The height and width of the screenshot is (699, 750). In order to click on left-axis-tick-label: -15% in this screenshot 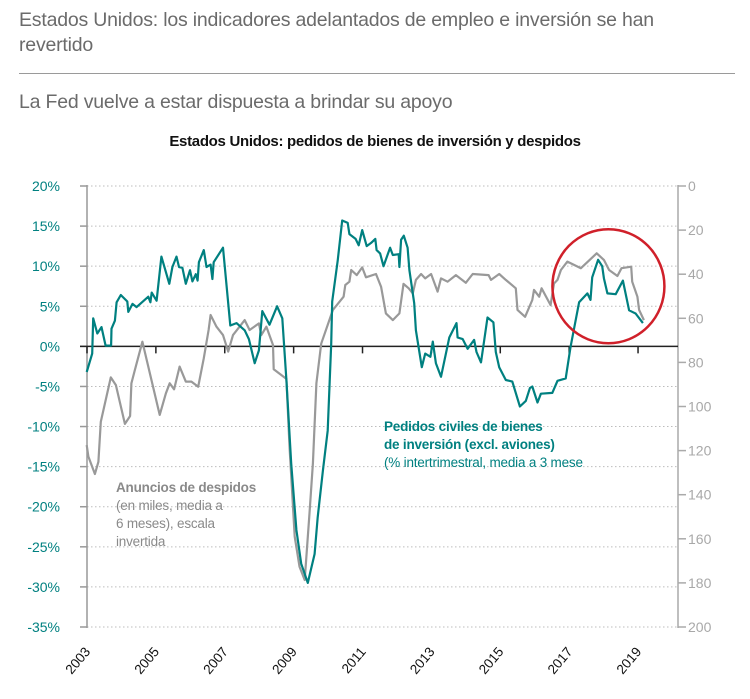, I will do `click(43, 467)`.